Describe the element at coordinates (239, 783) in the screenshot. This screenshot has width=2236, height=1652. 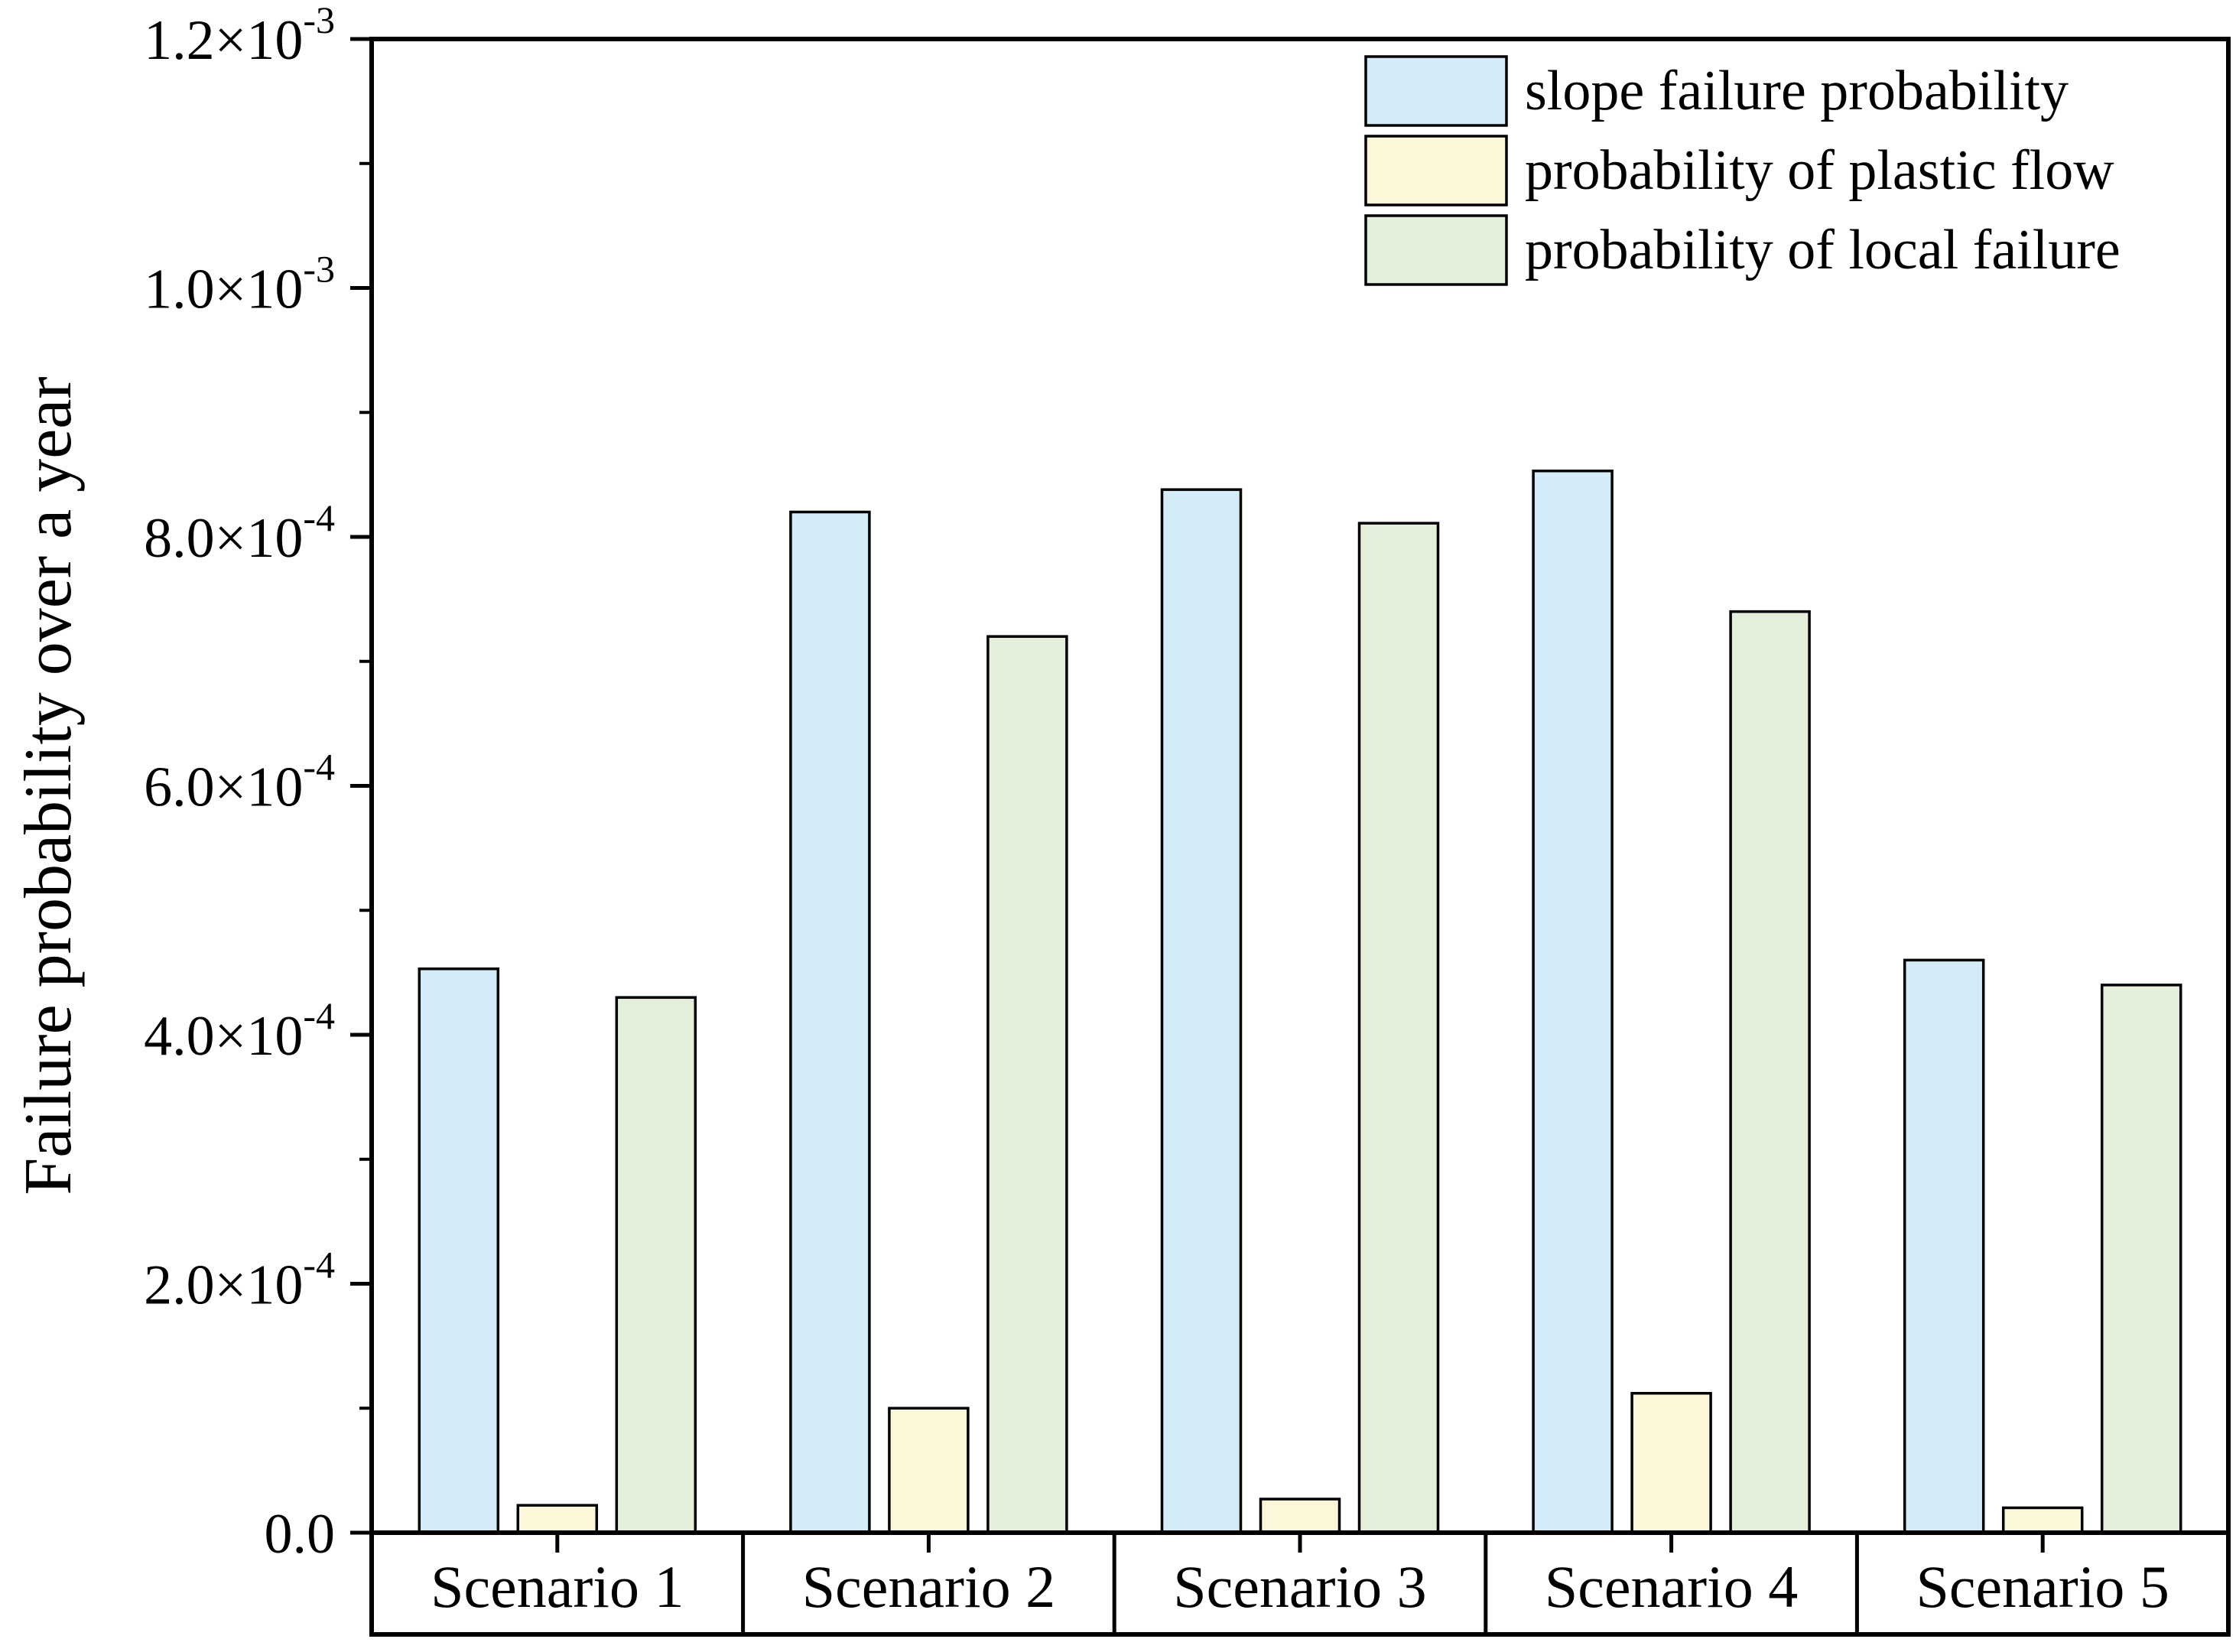
I see `y-tick-label-3: 6.0×10⁻⁴` at that location.